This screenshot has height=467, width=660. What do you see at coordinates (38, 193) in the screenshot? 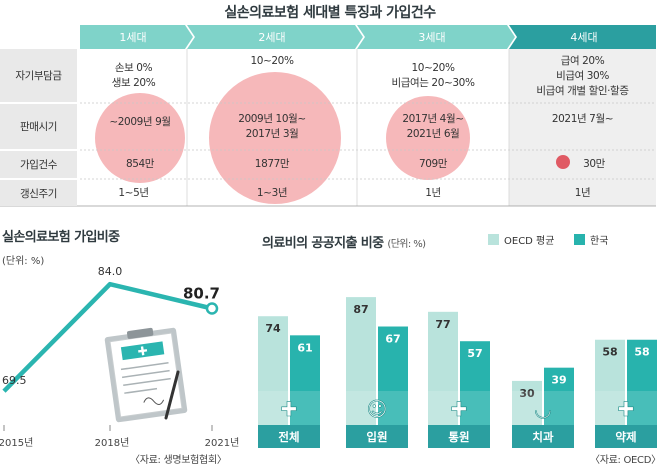
I see `row-label-renewal: 갱신주기` at bounding box center [38, 193].